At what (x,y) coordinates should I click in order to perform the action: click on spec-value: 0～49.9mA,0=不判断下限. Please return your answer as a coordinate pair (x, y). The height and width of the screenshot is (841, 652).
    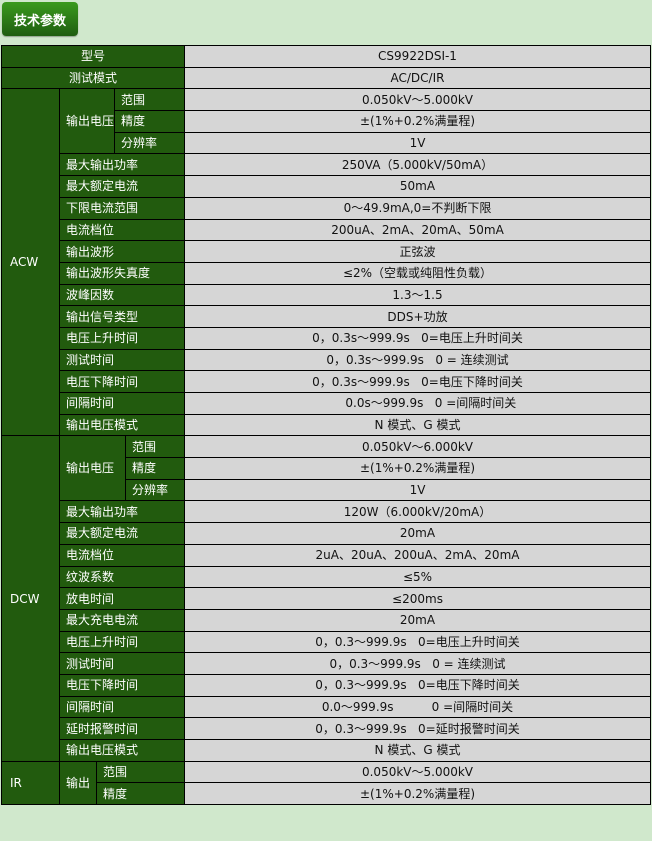
    Looking at the image, I should click on (417, 208).